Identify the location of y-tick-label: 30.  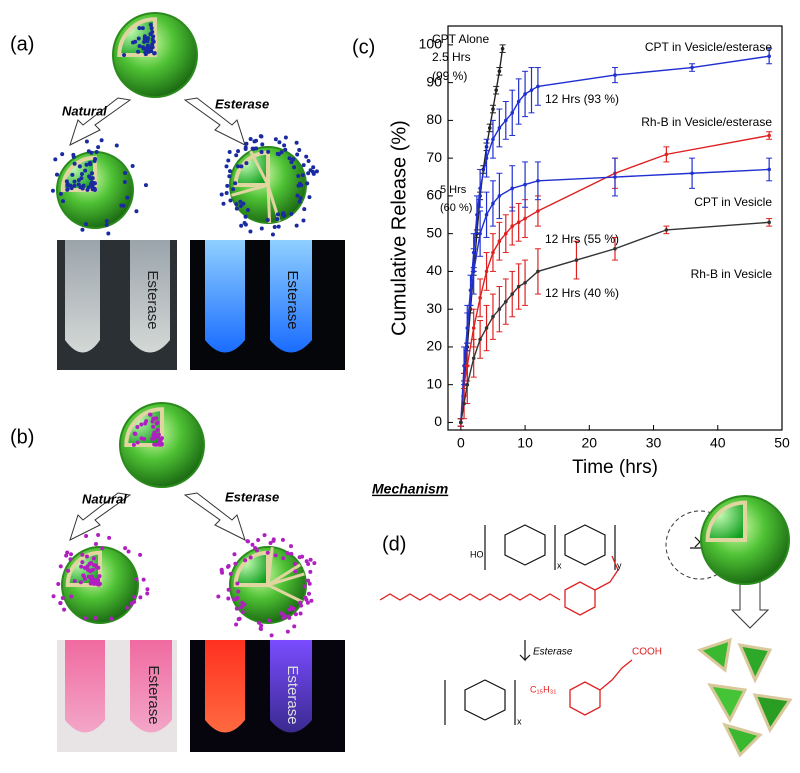
(434, 308).